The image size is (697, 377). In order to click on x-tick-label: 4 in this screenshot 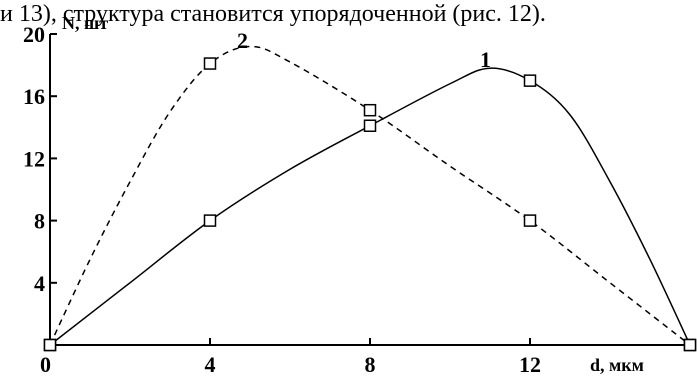, I will do `click(210, 364)`.